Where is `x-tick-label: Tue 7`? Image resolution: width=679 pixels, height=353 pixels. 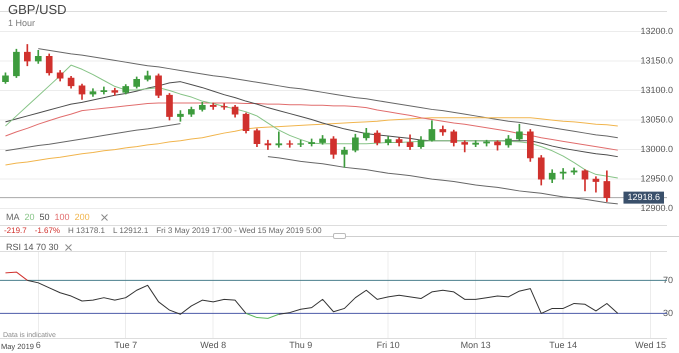
x-tick-label: Tue 7 is located at coordinates (126, 345).